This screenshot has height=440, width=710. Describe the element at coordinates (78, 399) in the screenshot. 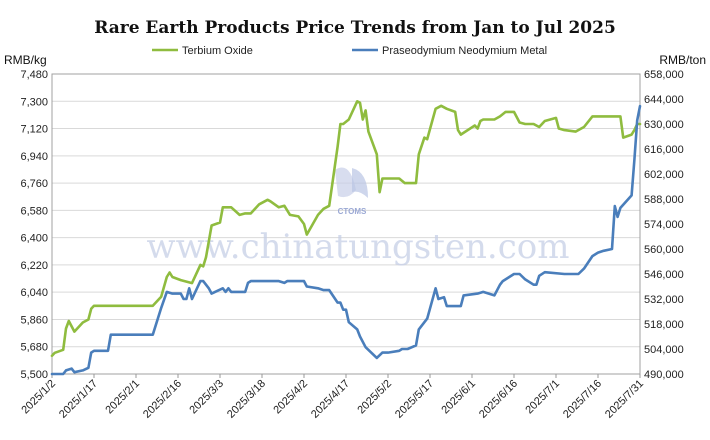

I see `x-tick-label: 2025/1/17` at that location.